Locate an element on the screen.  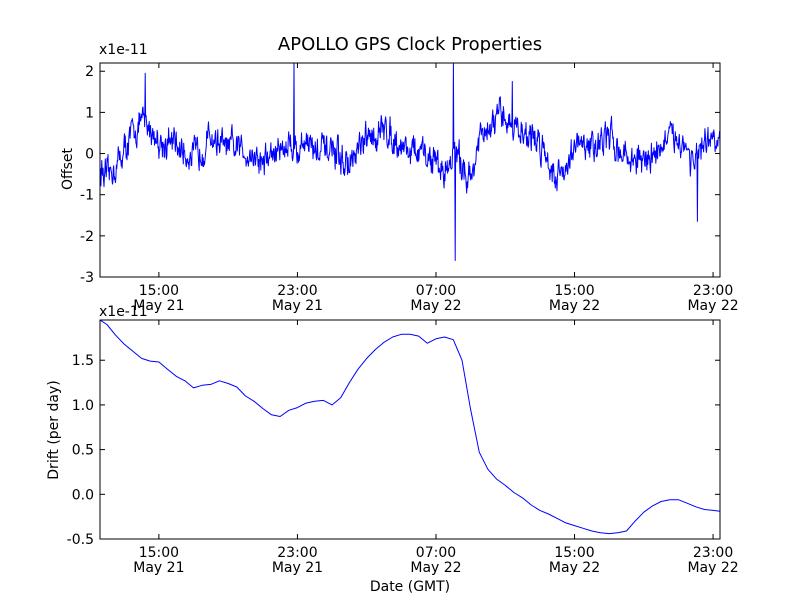
drift-x-label: Date (GMT) is located at coordinates (410, 587).